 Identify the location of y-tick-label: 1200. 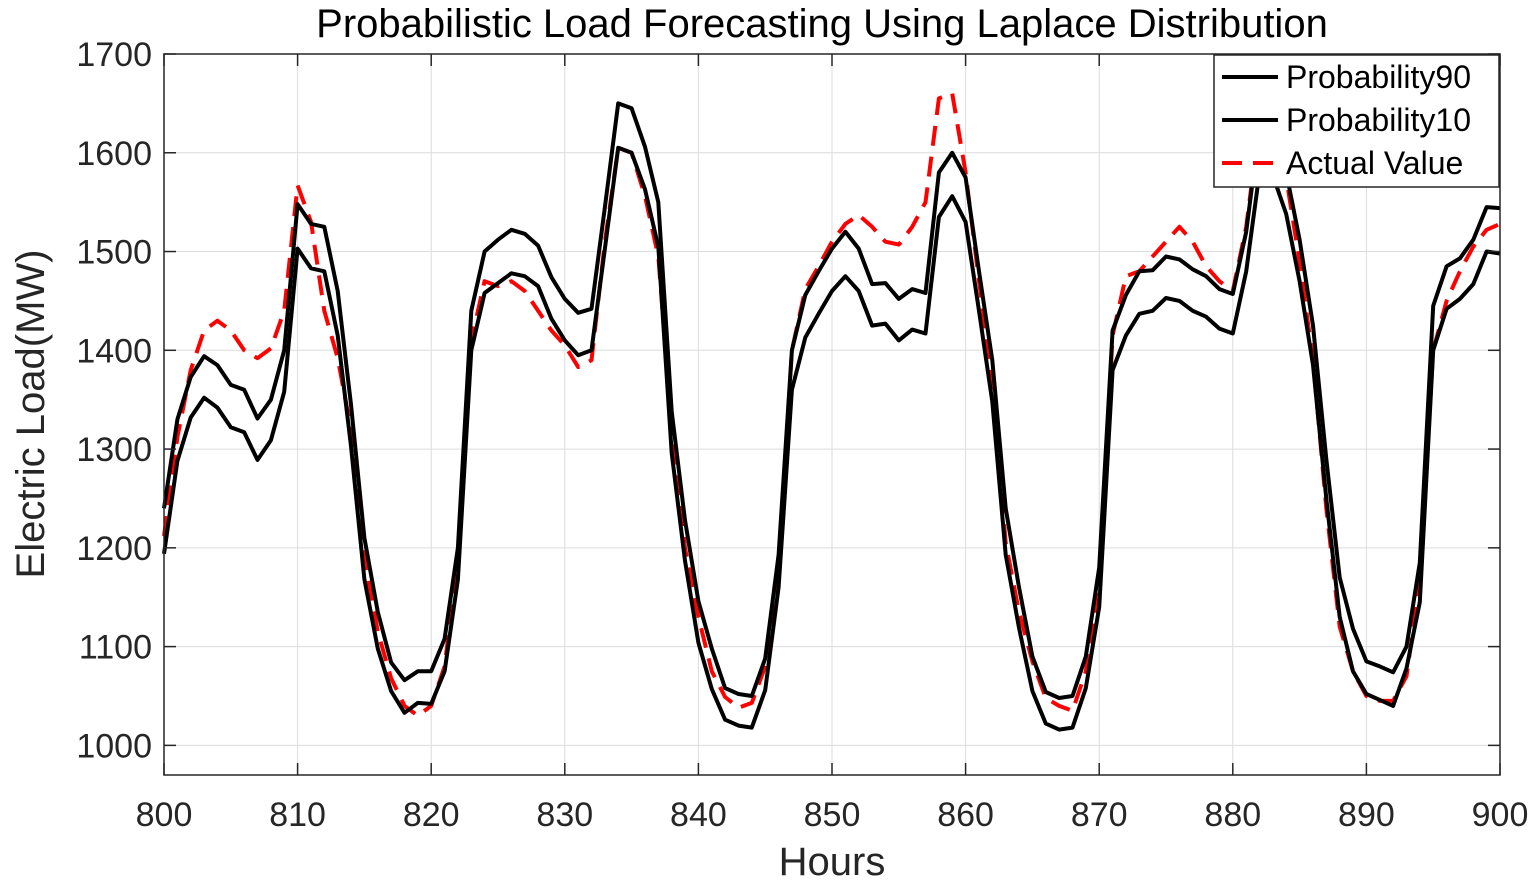
(114, 549).